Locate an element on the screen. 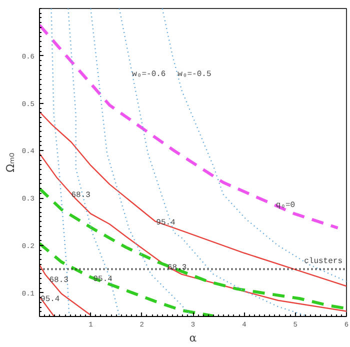  annotation: q₀=0 is located at coordinates (286, 205).